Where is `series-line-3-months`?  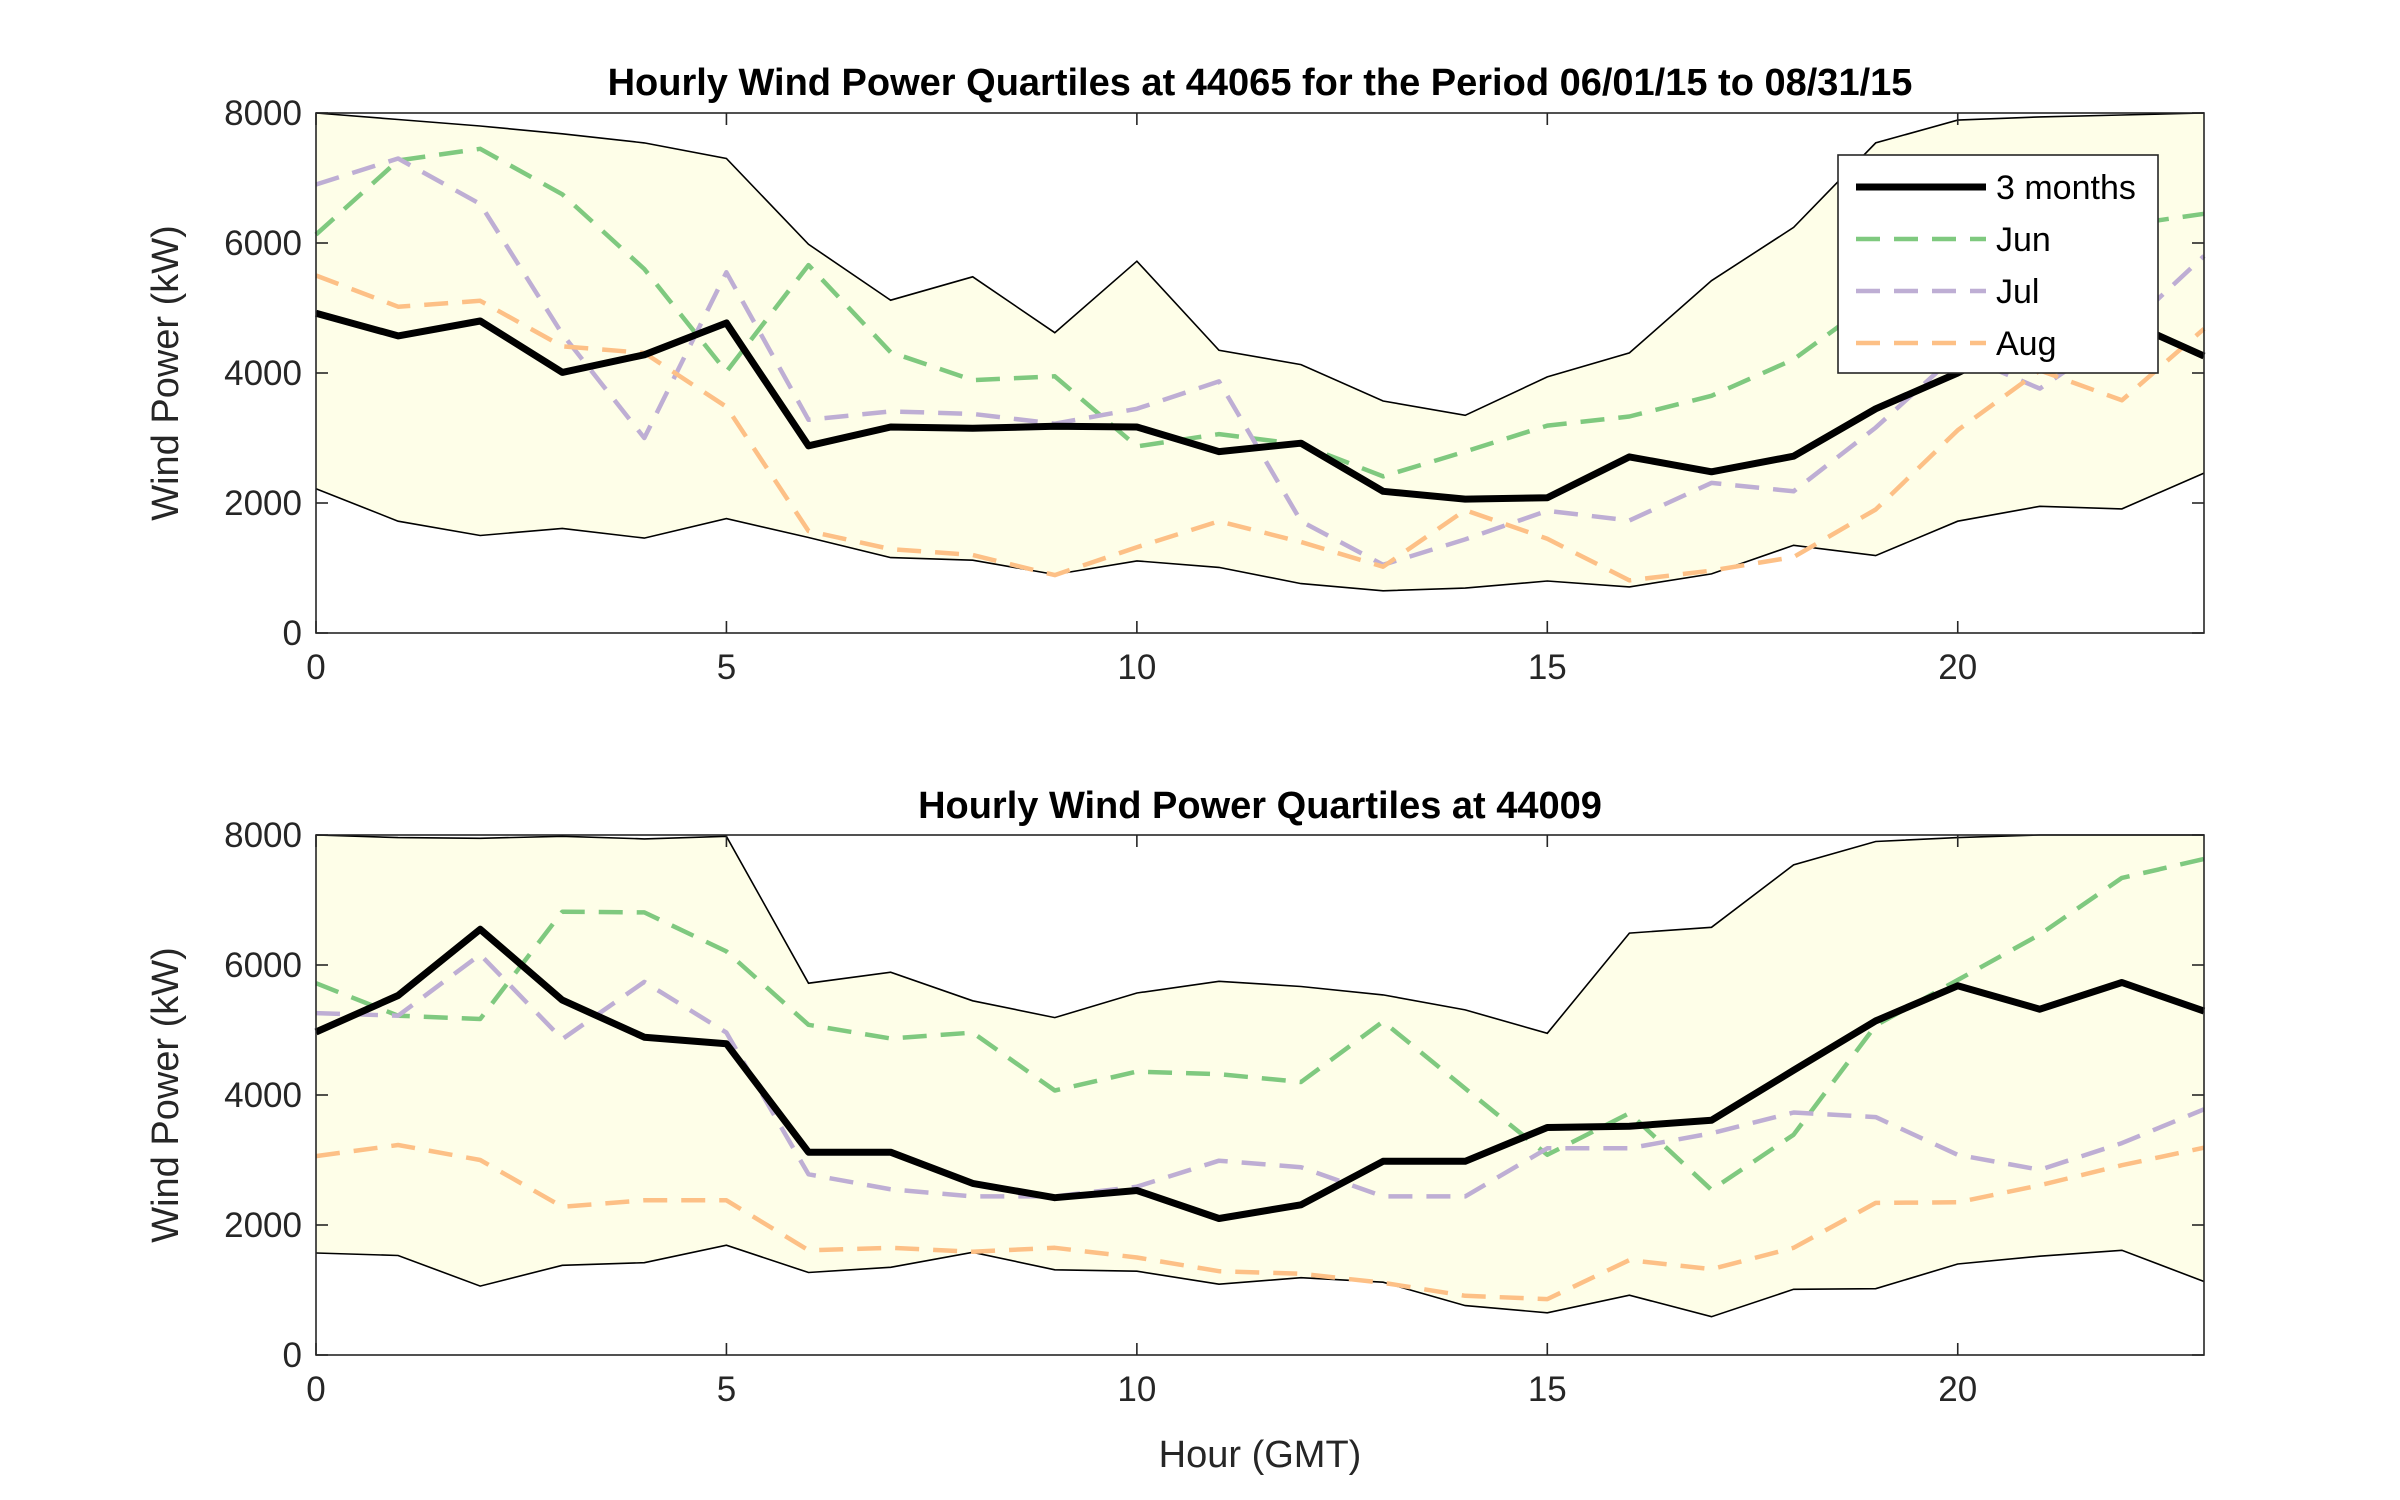
series-line-3-months is located at coordinates (1260, 406).